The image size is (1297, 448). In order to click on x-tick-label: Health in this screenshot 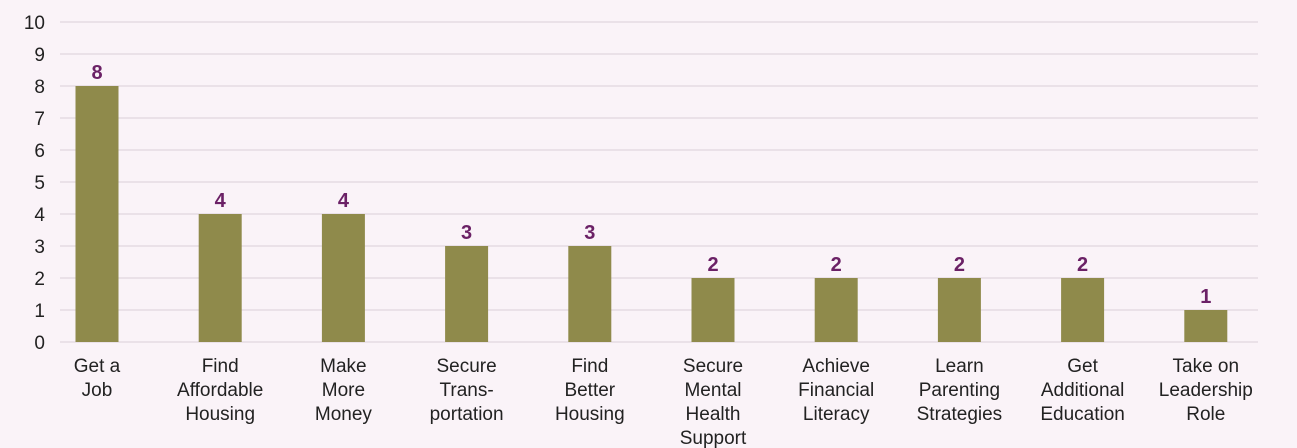, I will do `click(713, 414)`.